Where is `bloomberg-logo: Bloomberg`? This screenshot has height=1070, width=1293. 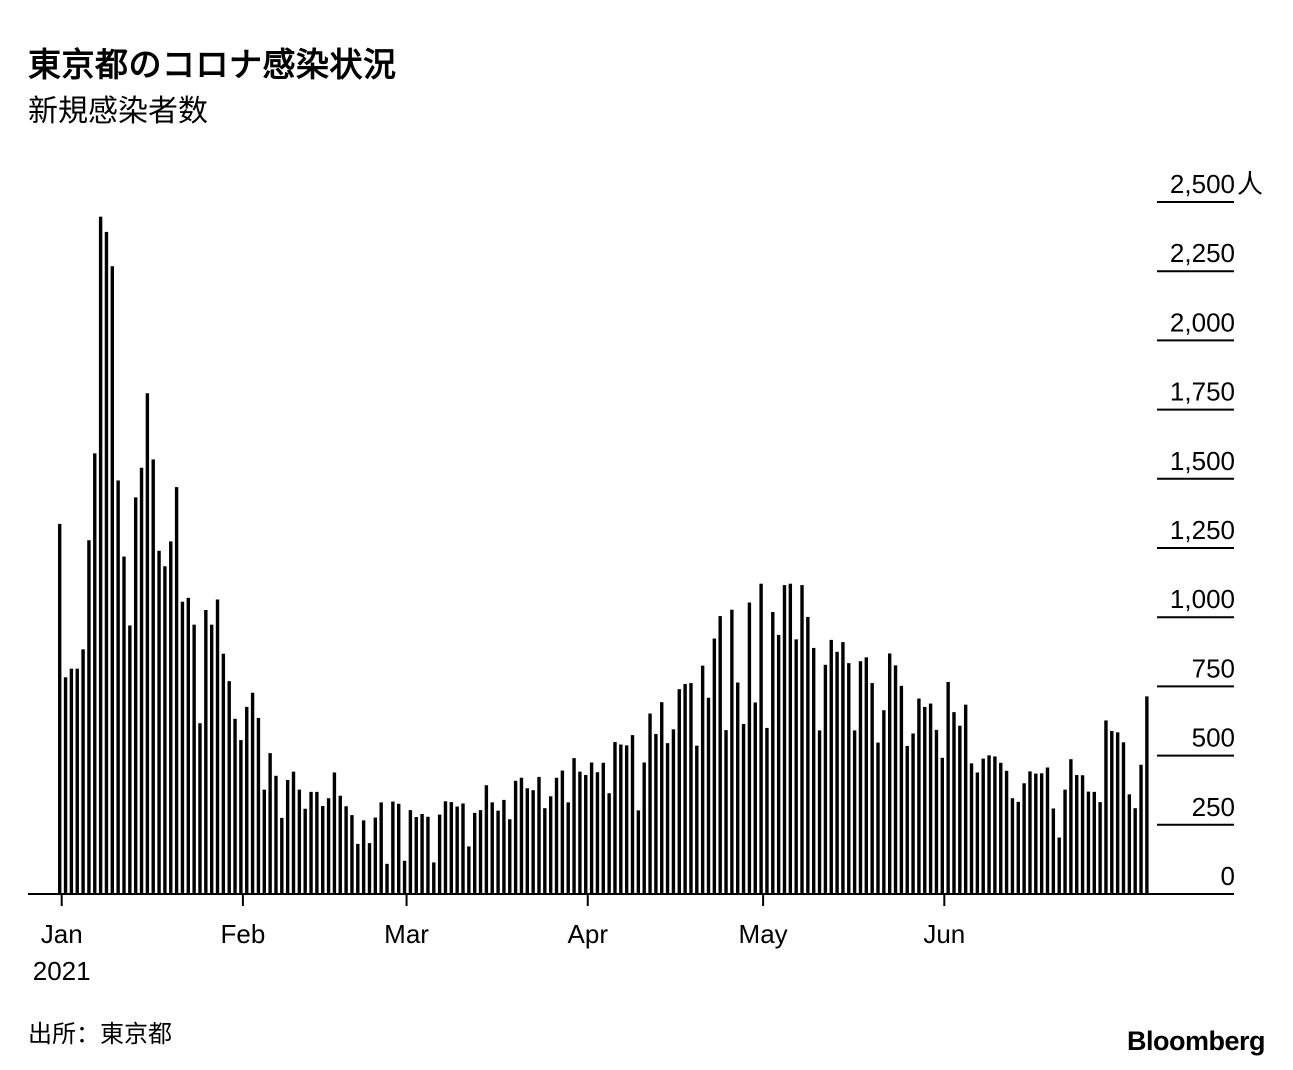
bloomberg-logo: Bloomberg is located at coordinates (1196, 1041).